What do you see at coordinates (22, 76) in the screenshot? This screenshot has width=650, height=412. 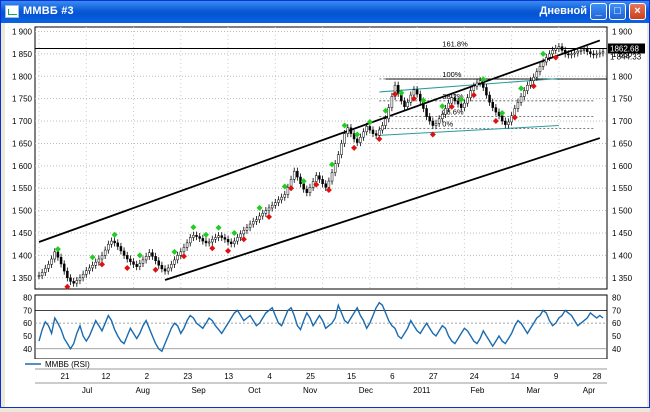 I see `price-tick-left: 1 800` at bounding box center [22, 76].